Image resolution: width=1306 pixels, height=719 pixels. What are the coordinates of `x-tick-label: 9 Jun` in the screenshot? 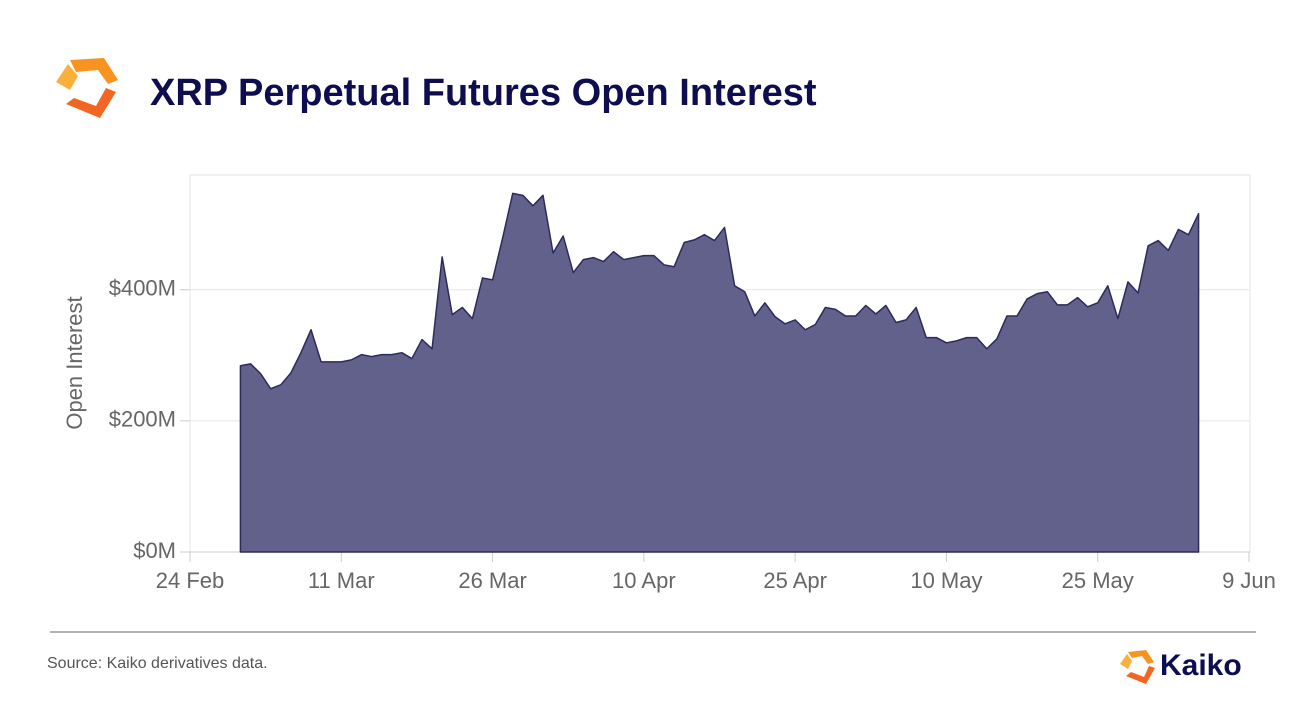 It's located at (1249, 580).